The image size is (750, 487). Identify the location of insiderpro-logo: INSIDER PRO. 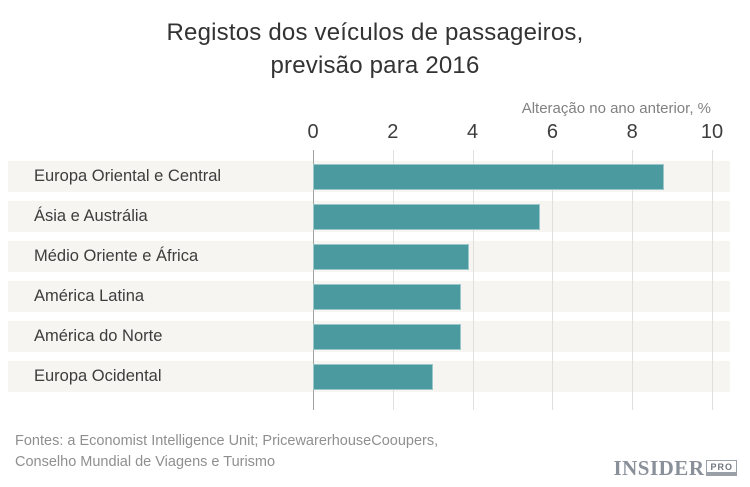
(675, 468).